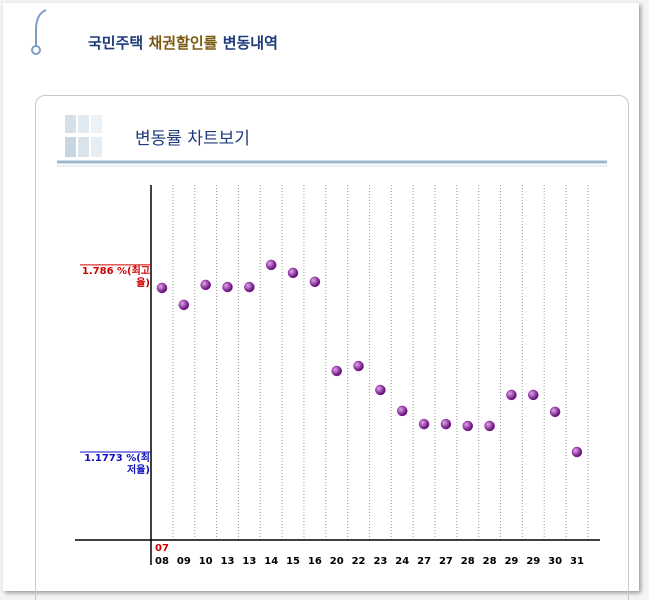 This screenshot has height=600, width=649. I want to click on x-tick-label: 15, so click(293, 561).